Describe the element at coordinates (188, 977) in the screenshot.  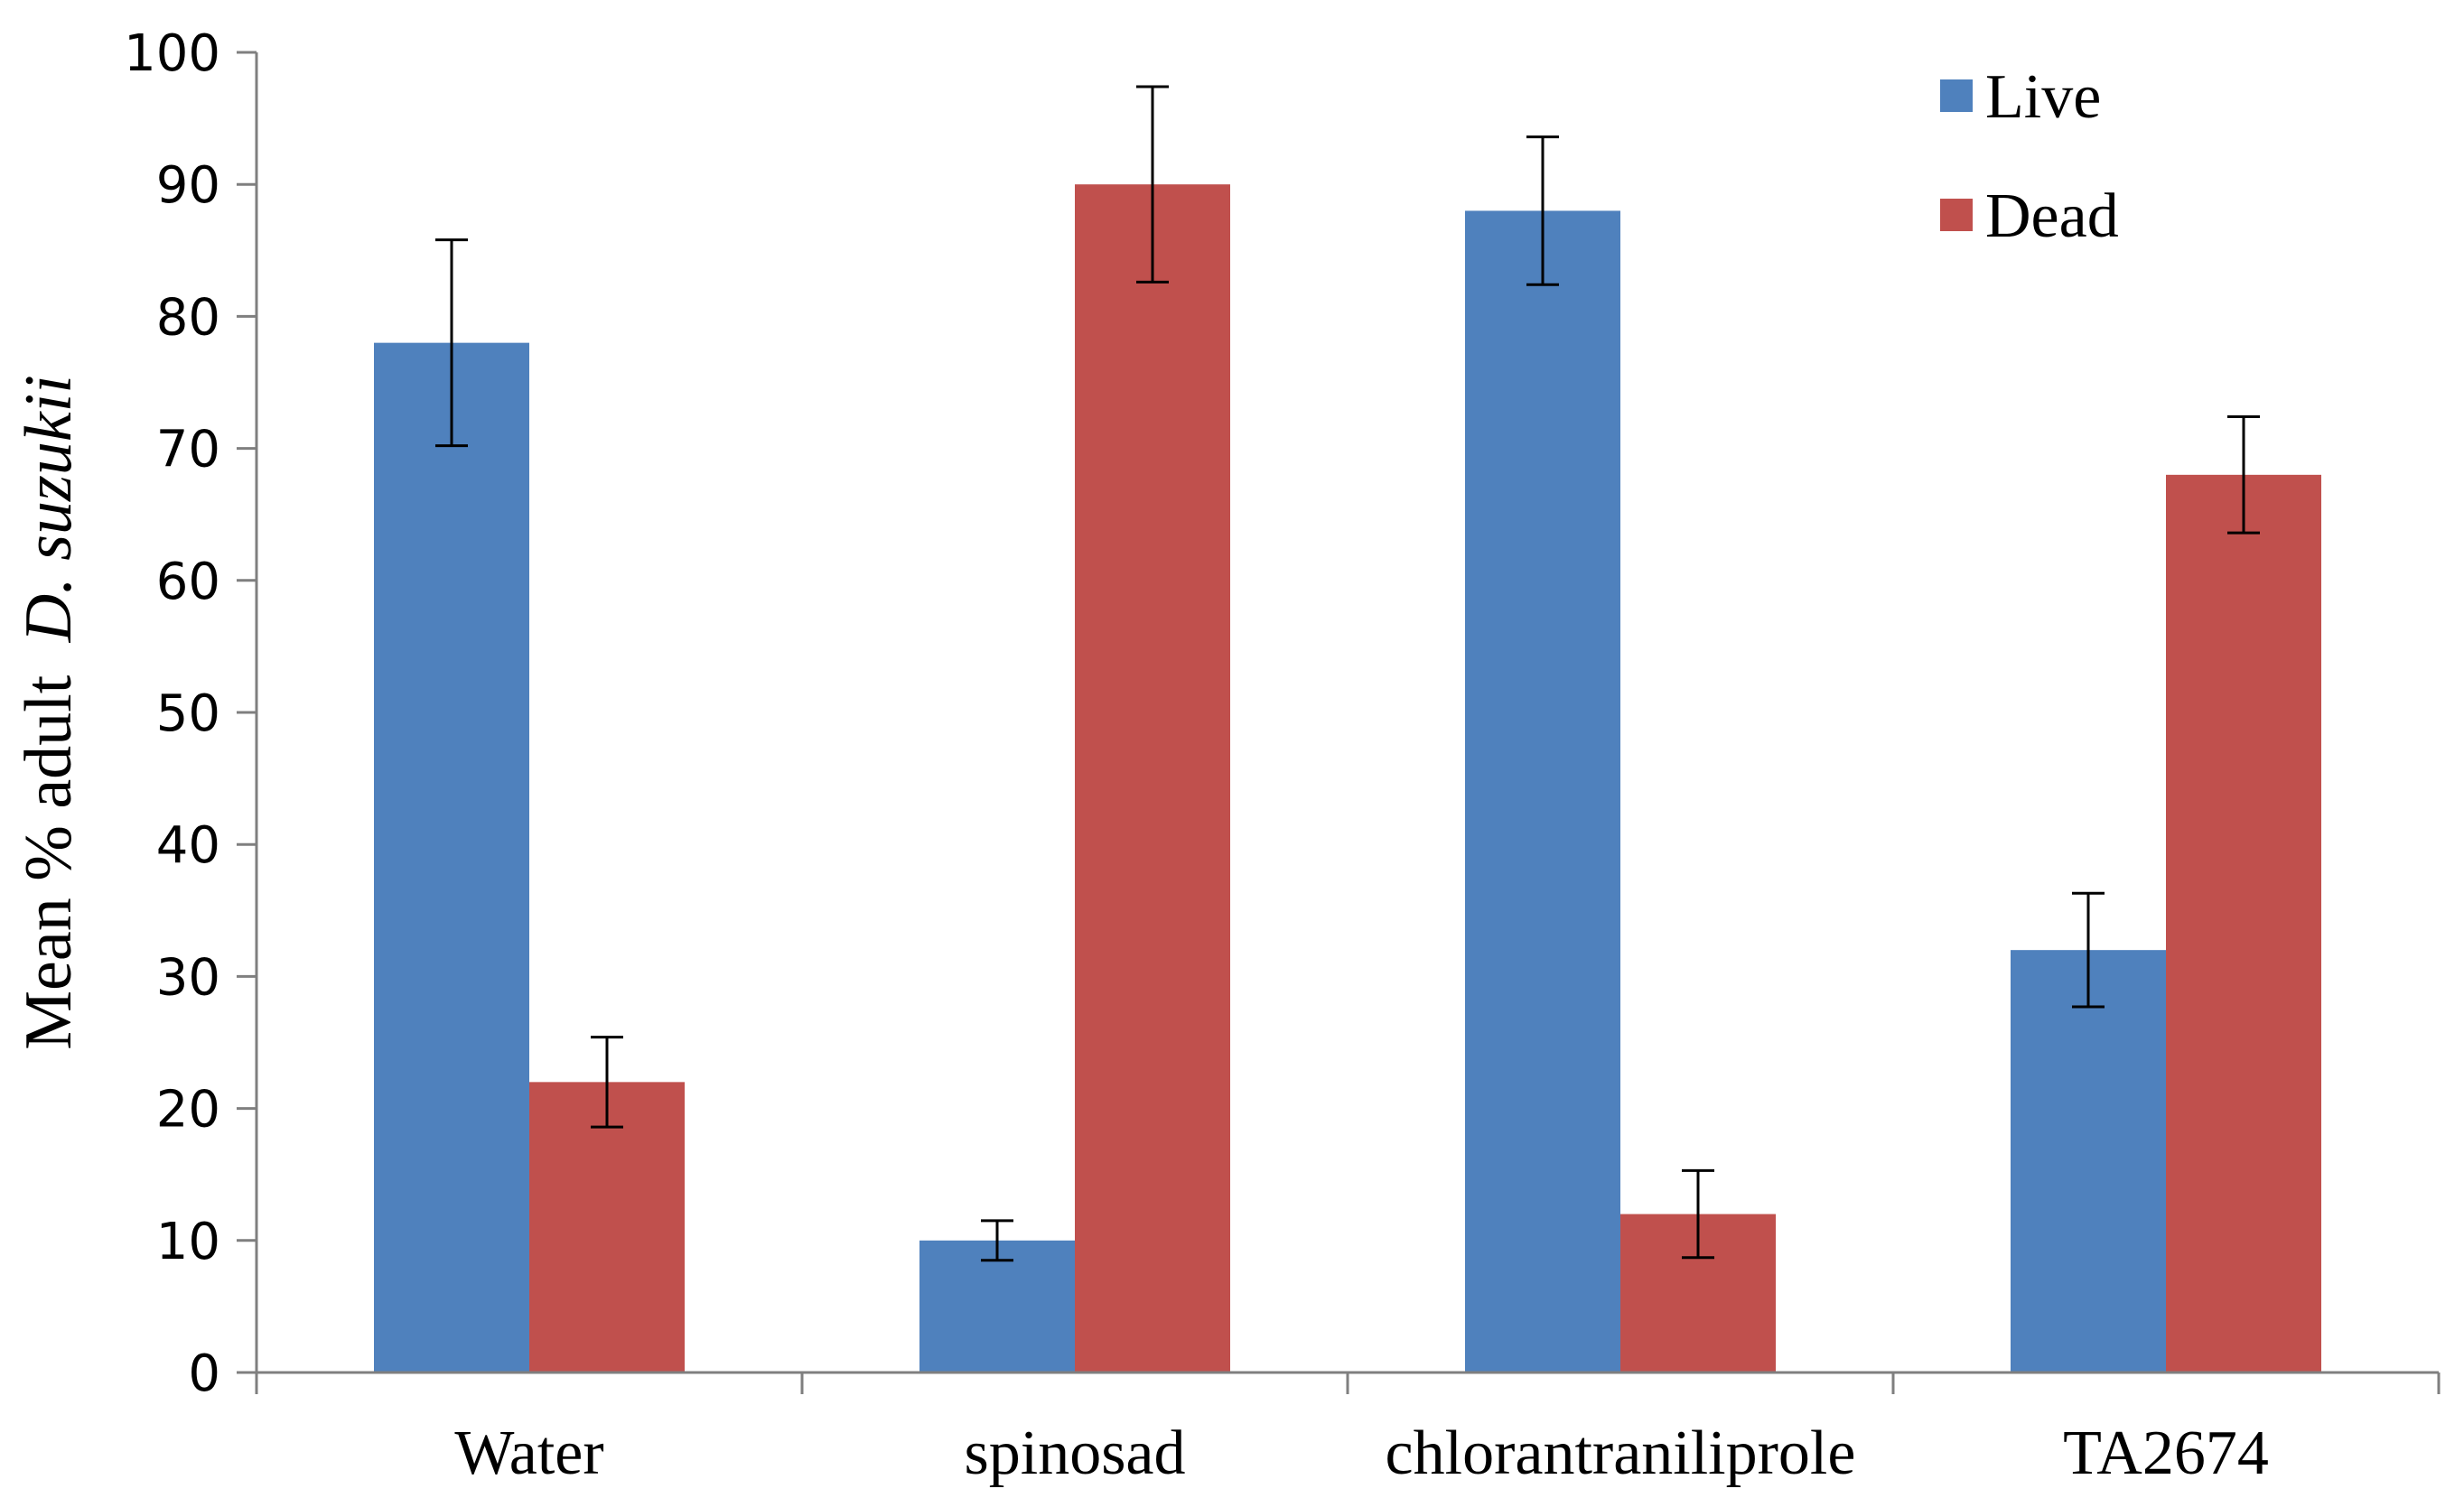
I see `y-tick-label-30: 30` at that location.